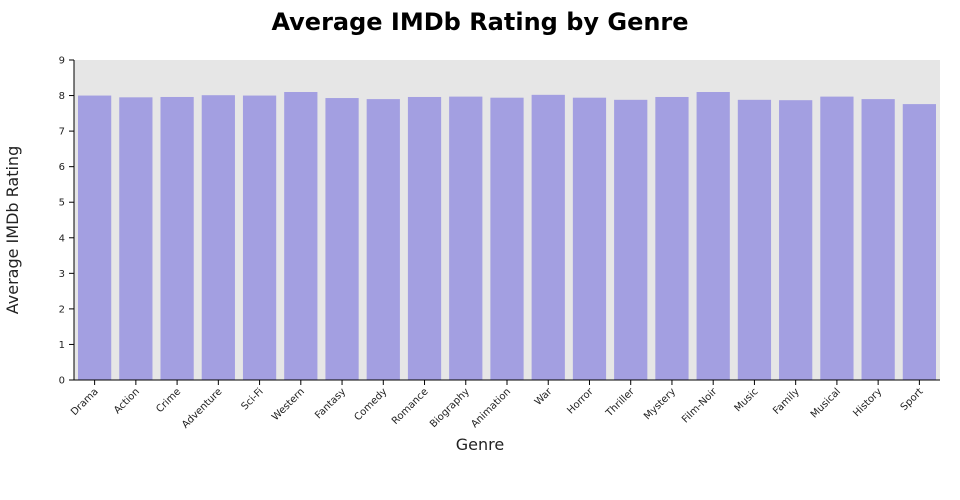  Describe the element at coordinates (301, 236) in the screenshot. I see `bar-western` at that location.